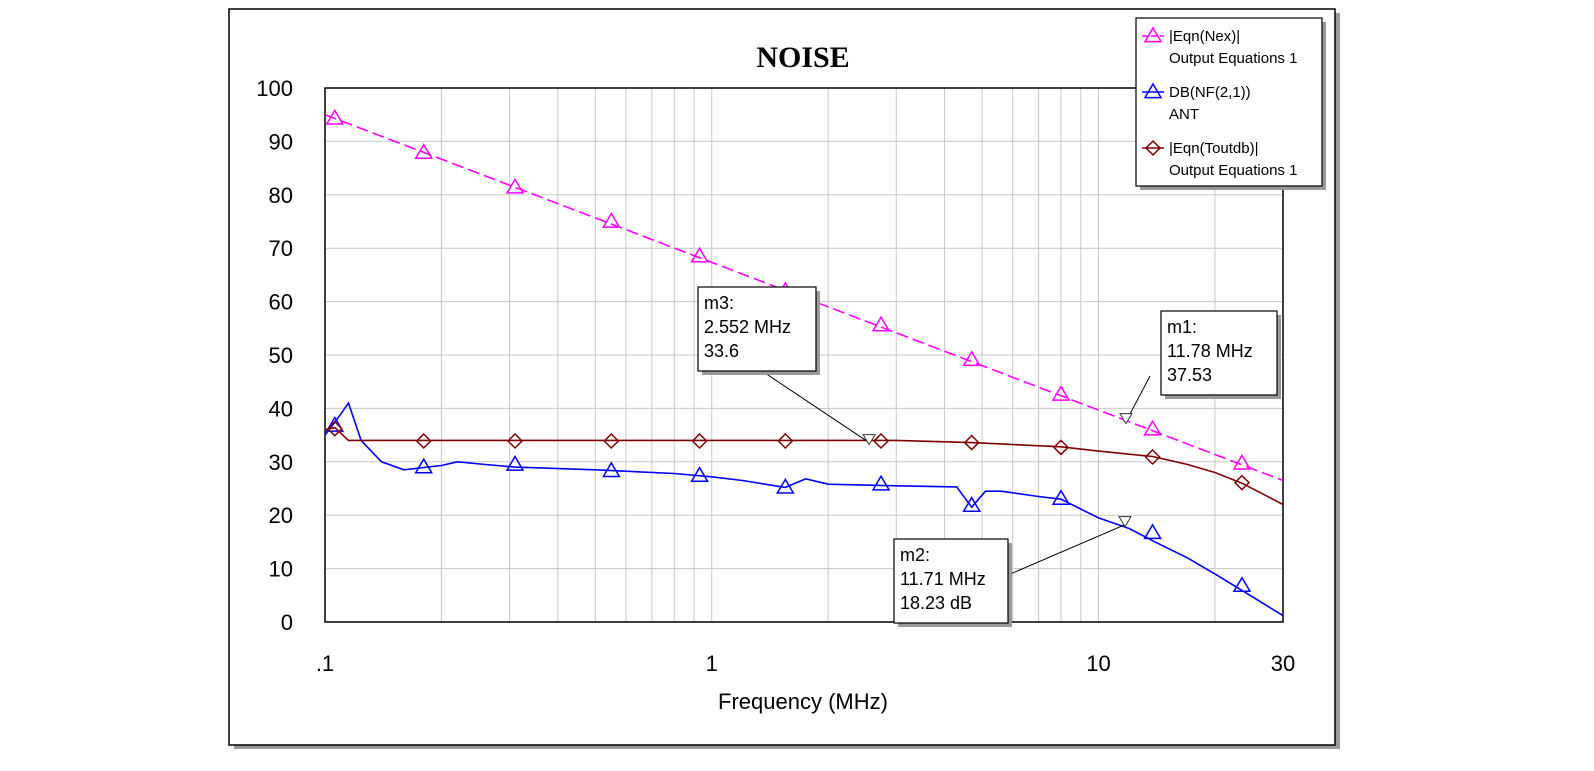 The width and height of the screenshot is (1594, 771). I want to click on legend-series-name: |Eqn(Toutdb)|, so click(1214, 148).